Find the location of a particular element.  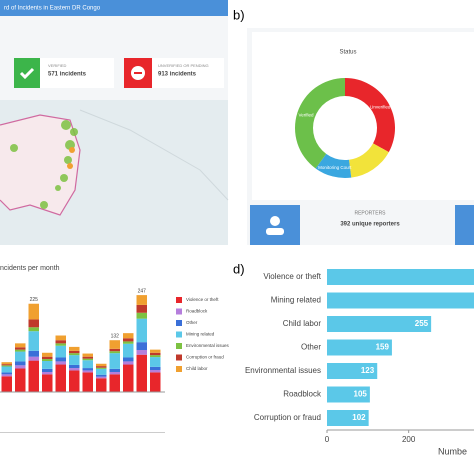

panel-label: b) is located at coordinates (239, 14).